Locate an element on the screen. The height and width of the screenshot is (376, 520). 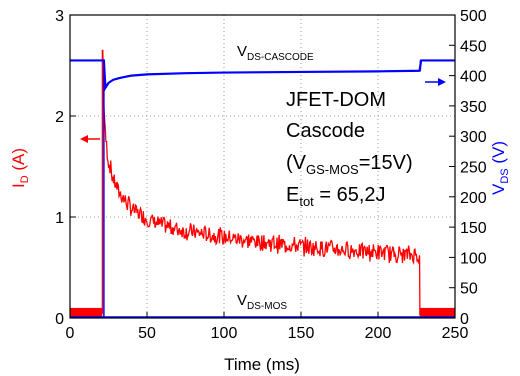
vds-mos-label: VDS-MOS is located at coordinates (262, 302).